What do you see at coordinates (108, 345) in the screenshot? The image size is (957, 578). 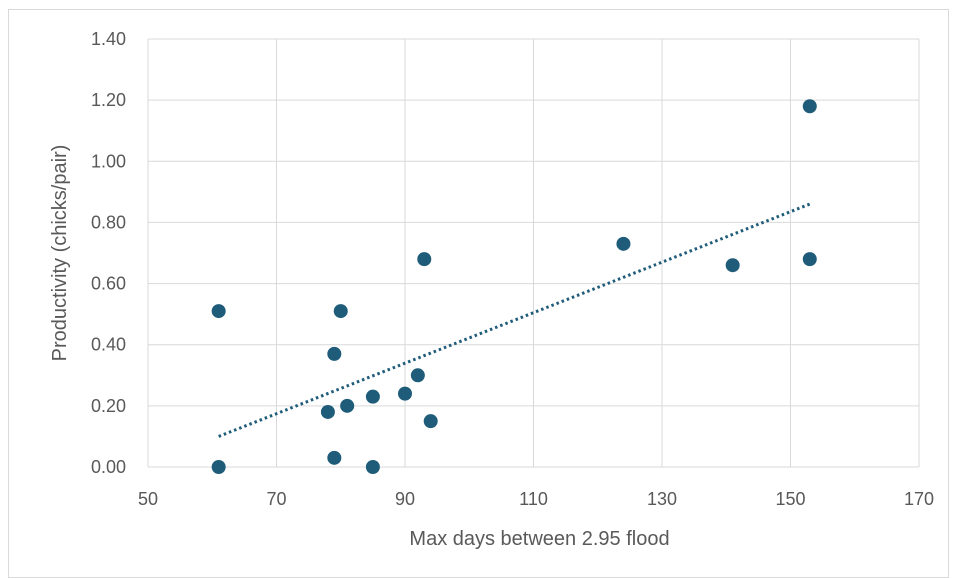 I see `y-tick-label: 0.40` at bounding box center [108, 345].